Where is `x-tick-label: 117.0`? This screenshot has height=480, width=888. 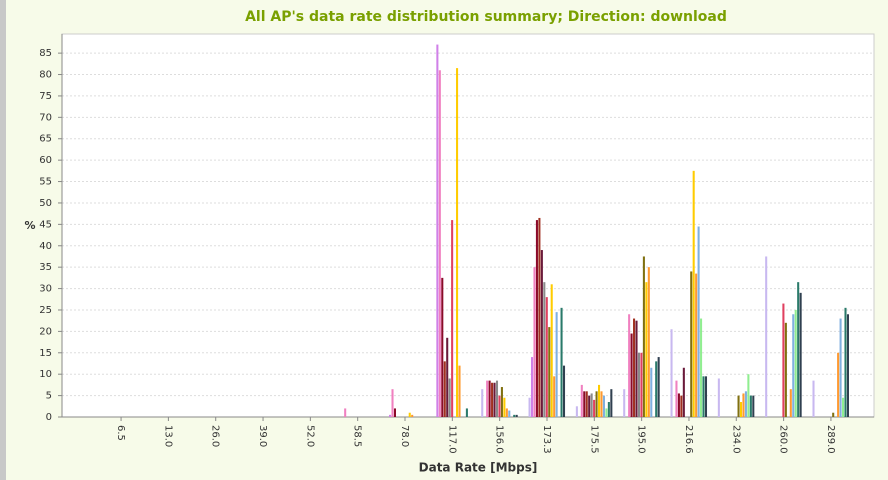
x-tick-label: 117.0 is located at coordinates (451, 439).